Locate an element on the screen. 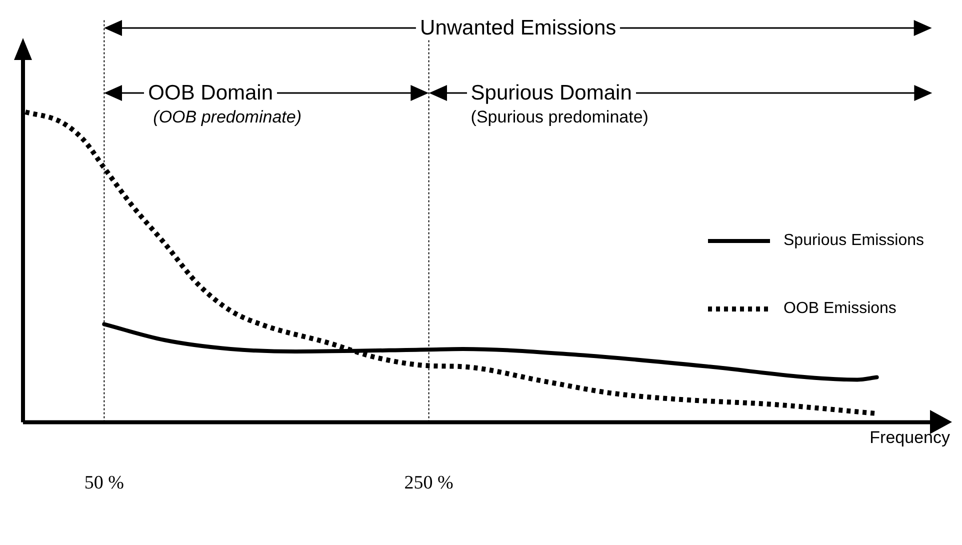  x-tick-label: 250 % is located at coordinates (429, 483).